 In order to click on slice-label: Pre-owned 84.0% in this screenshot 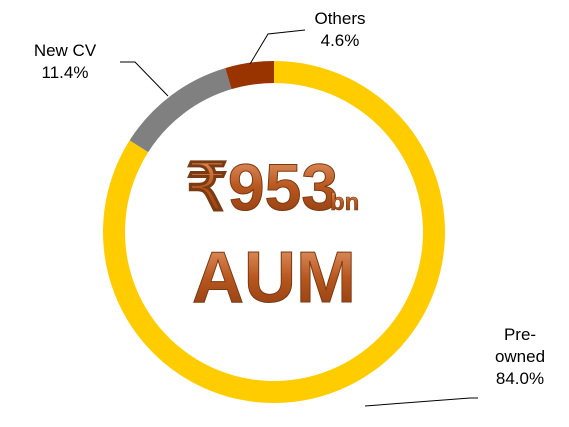, I will do `click(520, 357)`.